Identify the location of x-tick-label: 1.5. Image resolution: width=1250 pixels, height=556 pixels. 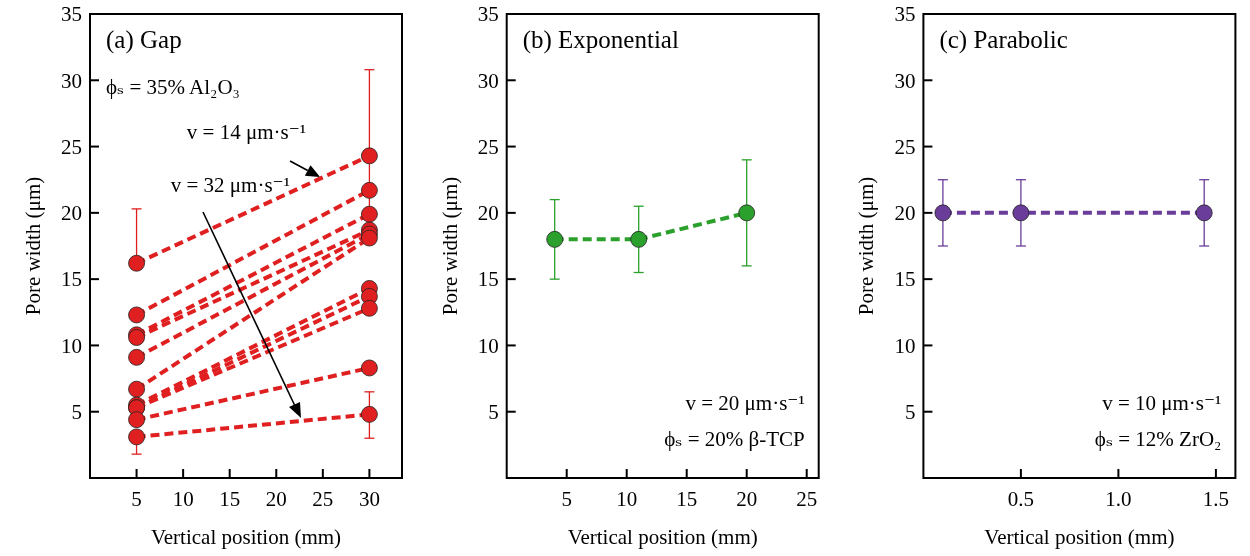
(1216, 499).